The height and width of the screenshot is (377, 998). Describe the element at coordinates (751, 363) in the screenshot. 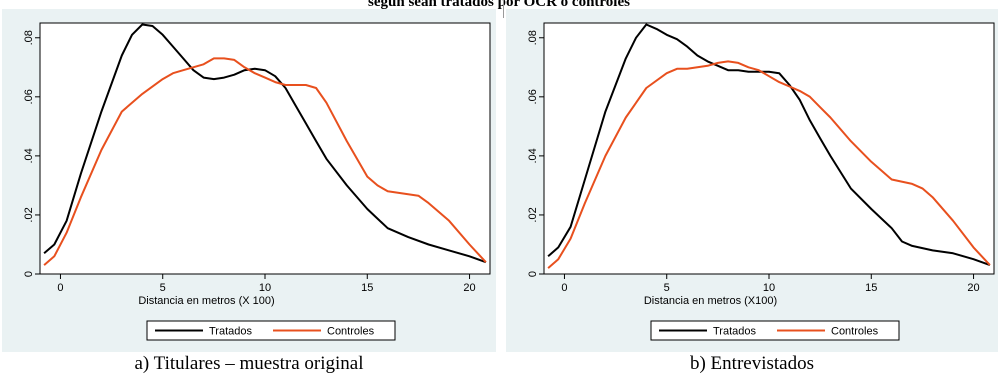

I see `caption-b: b) Entrevistados` at that location.